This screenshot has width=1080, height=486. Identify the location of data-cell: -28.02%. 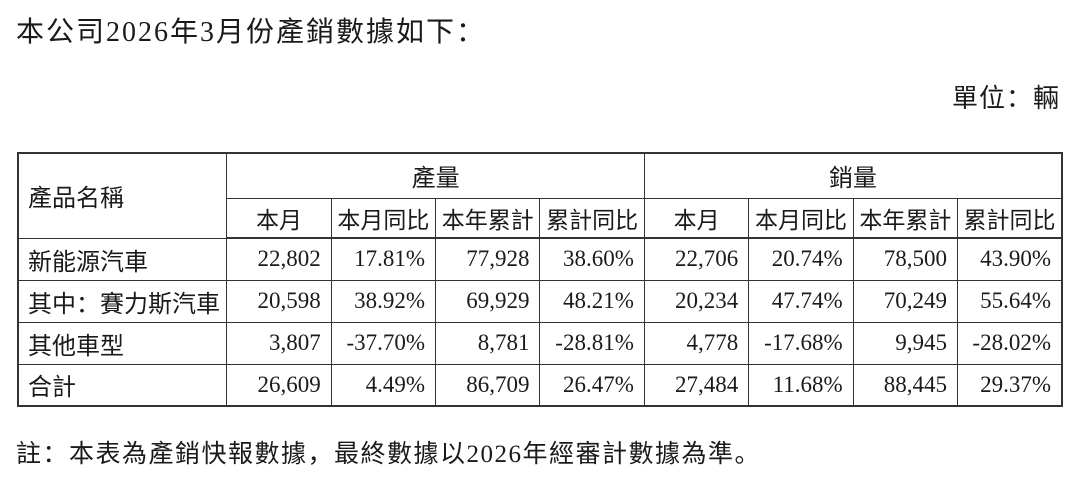
(1010, 343).